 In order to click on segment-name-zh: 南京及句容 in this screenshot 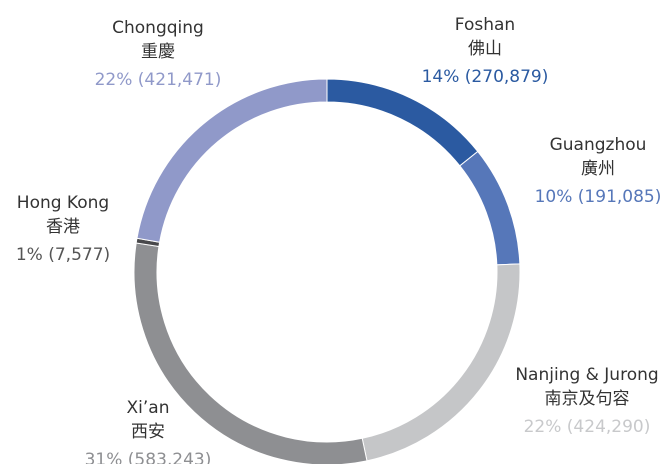, I will do `click(587, 399)`.